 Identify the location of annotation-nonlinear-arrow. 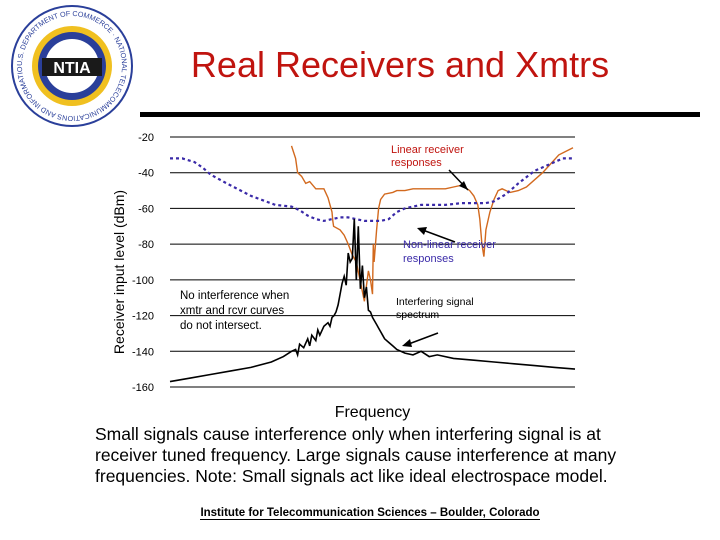
(437, 235).